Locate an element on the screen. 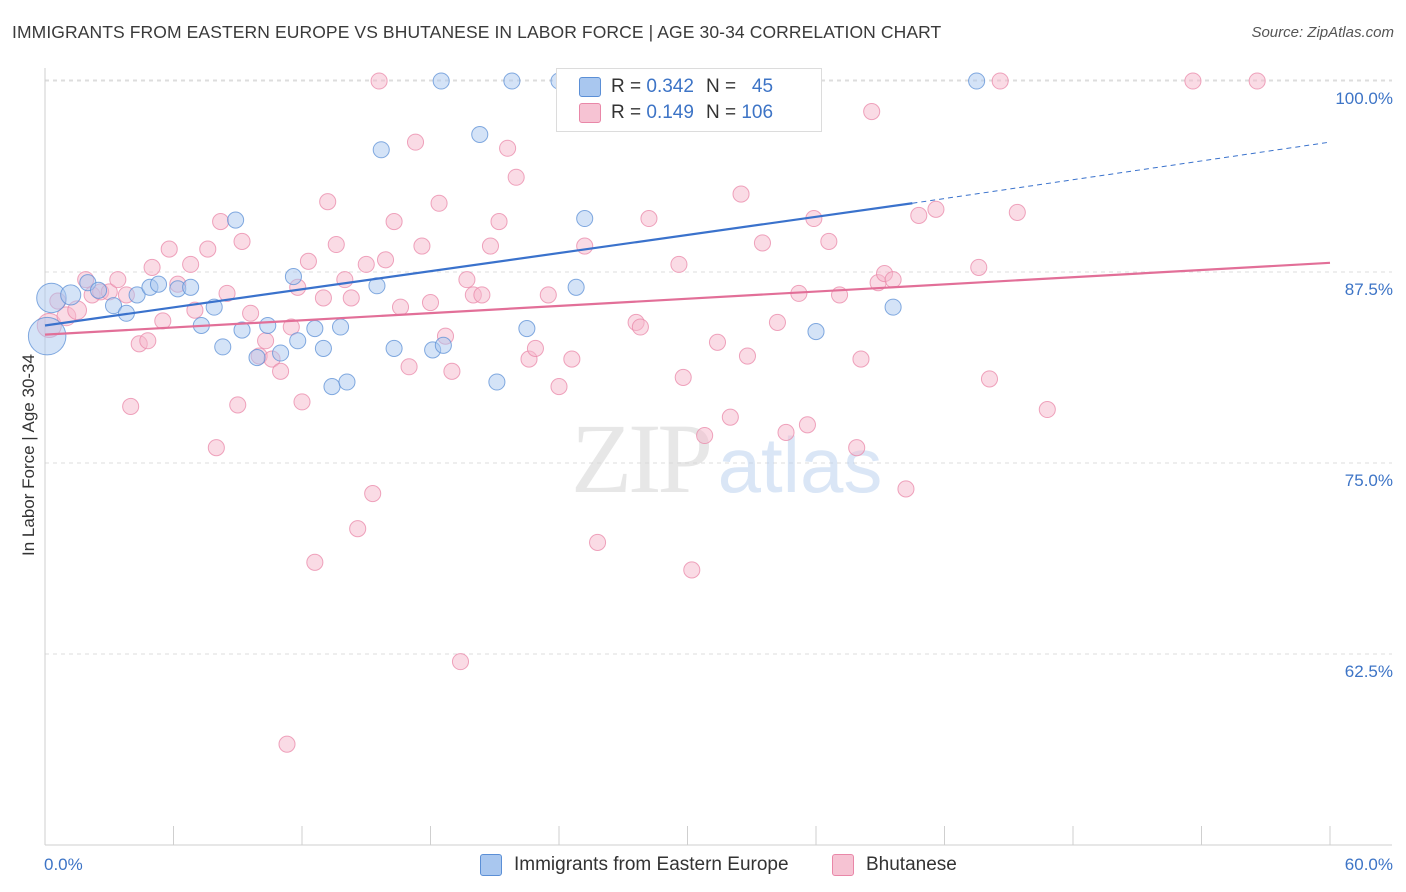  stats-legend-row-eastern-europe: R = 0.342 N = 45 is located at coordinates (676, 87).